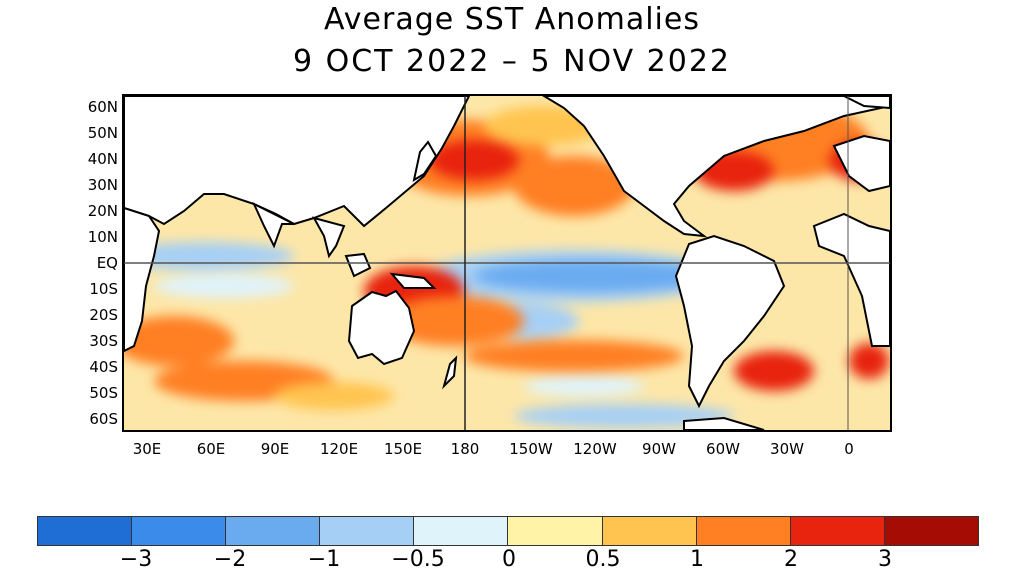 This screenshot has height=575, width=1024. Describe the element at coordinates (102, 211) in the screenshot. I see `lat-label: 20N` at that location.